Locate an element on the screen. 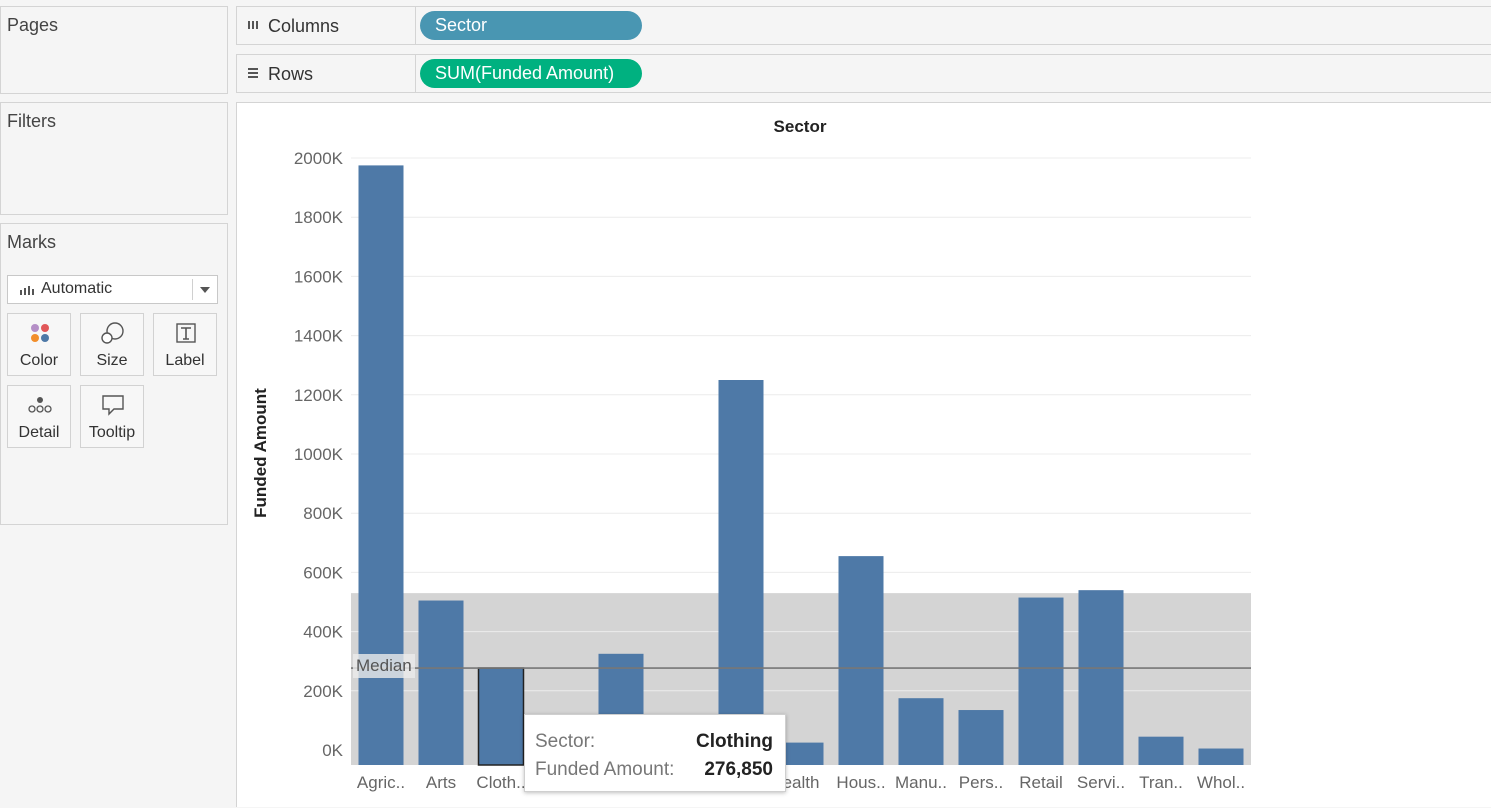  x-tick-label: Hous.. is located at coordinates (860, 782).